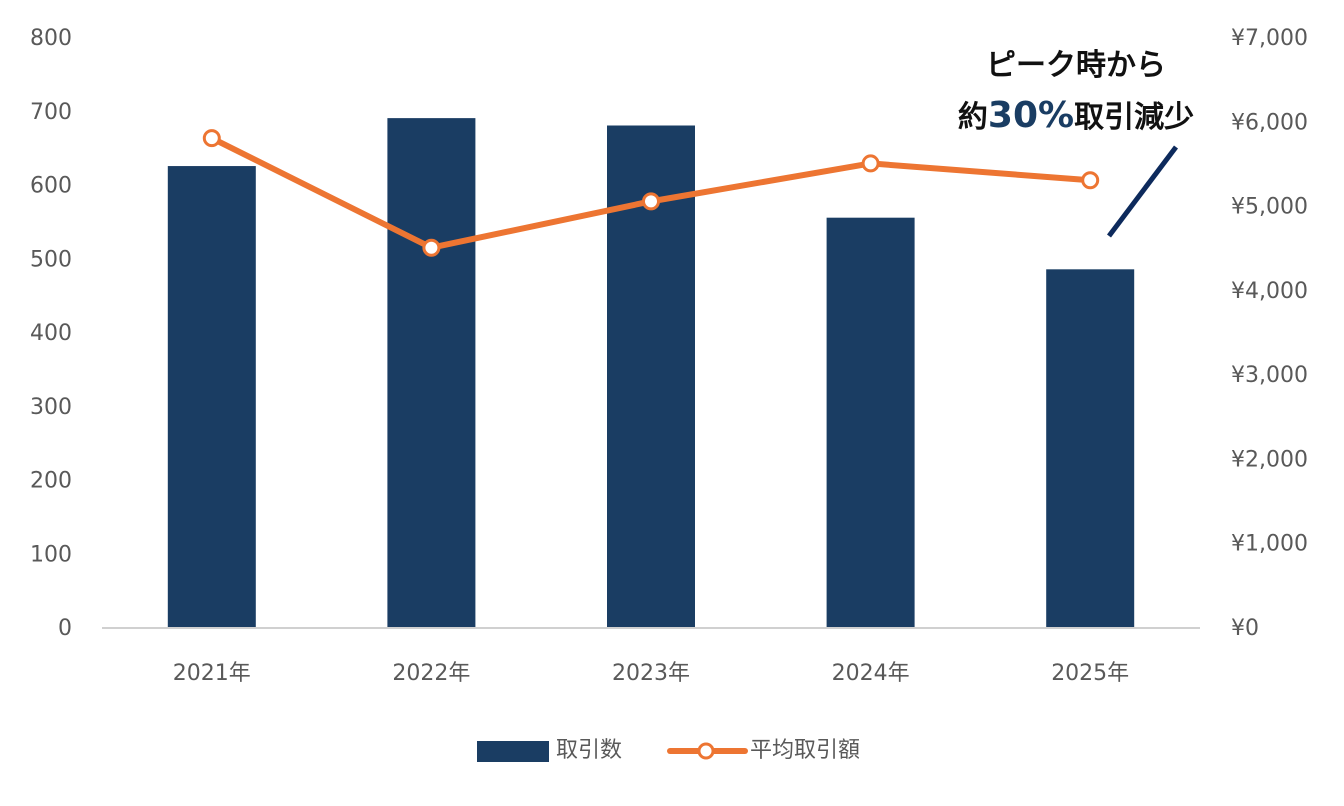 The height and width of the screenshot is (806, 1344). What do you see at coordinates (1245, 628) in the screenshot?
I see `right-tick-label: ¥0` at bounding box center [1245, 628].